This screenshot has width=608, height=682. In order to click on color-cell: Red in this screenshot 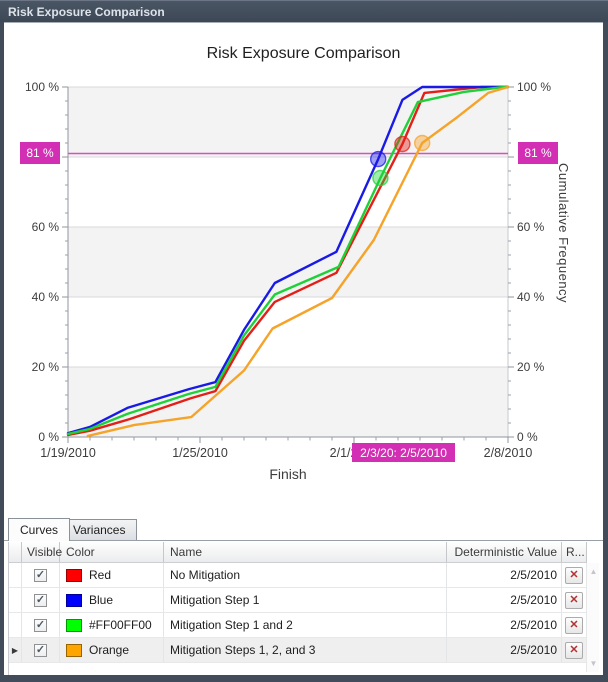, I will do `click(112, 575)`.